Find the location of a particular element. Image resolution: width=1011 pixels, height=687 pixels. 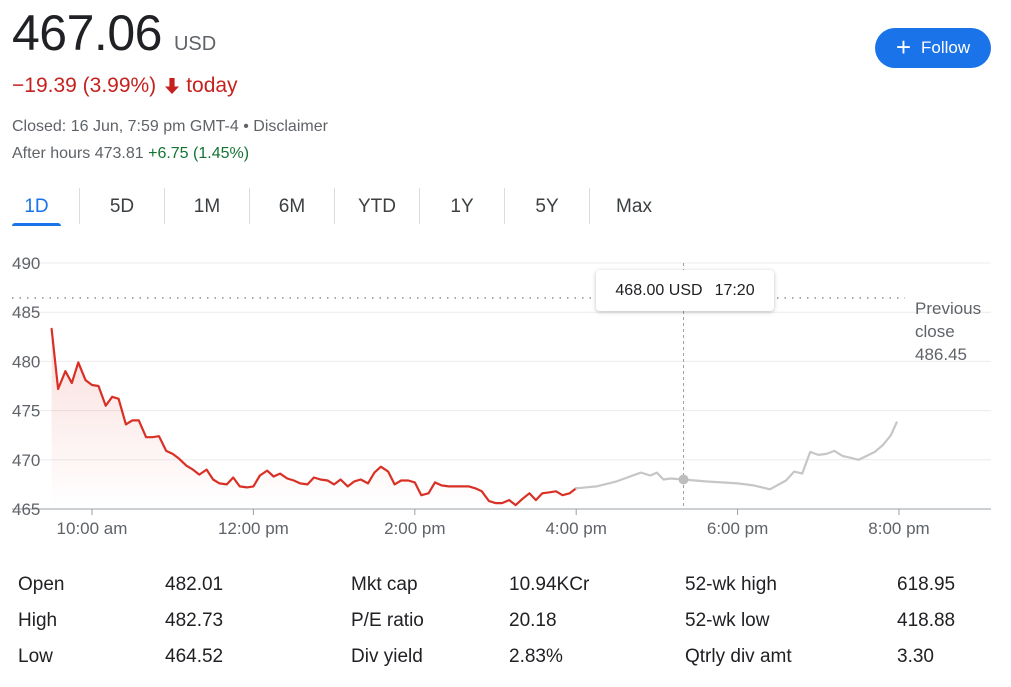

y-tick-label: 485 is located at coordinates (26, 312).